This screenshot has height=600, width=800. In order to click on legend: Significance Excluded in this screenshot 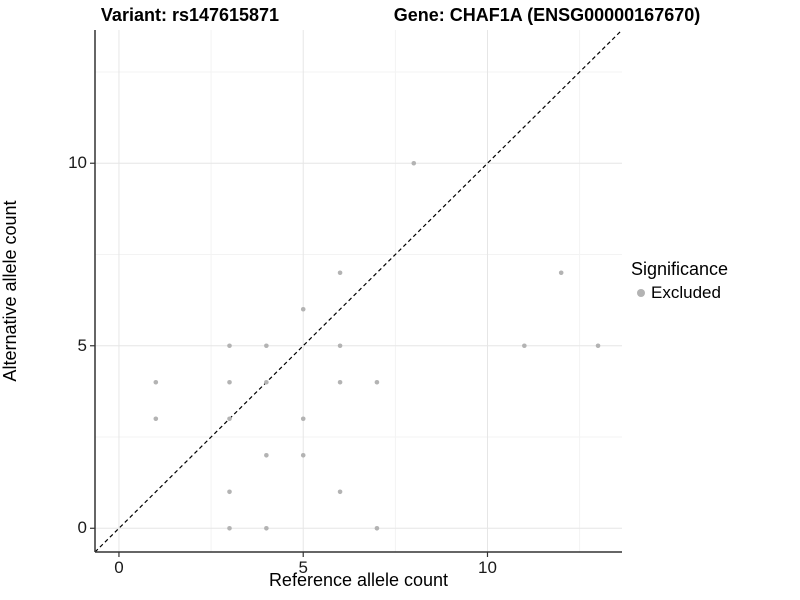, I will do `click(679, 281)`.